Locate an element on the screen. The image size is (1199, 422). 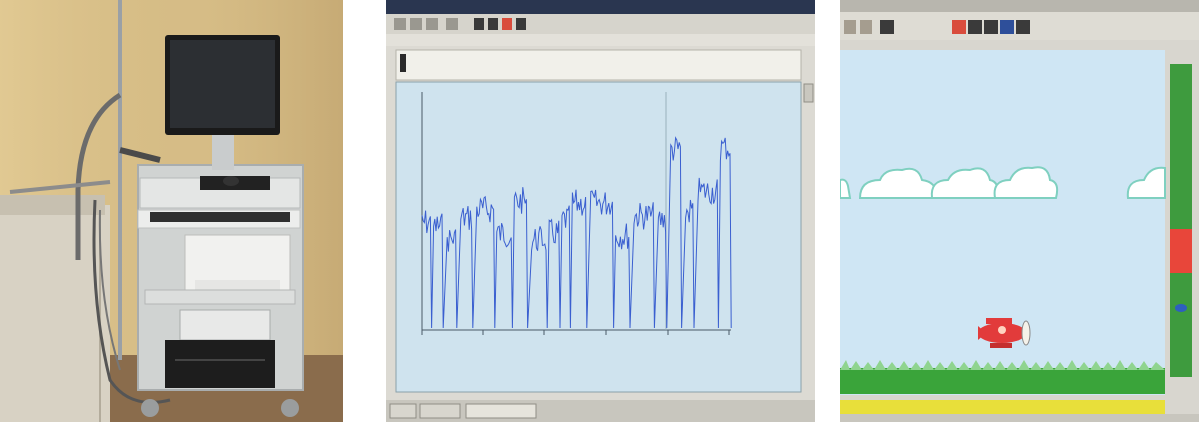
meter-marker is located at coordinates (1181, 308).